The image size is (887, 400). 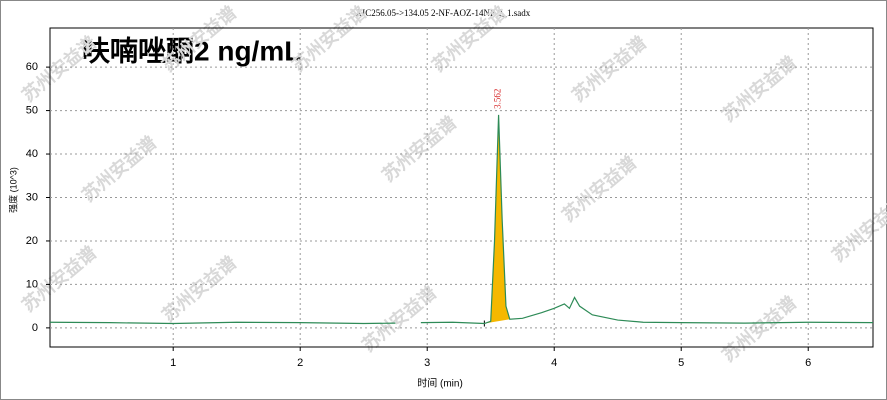 I want to click on peak-label: 3.562, so click(x=498, y=99).